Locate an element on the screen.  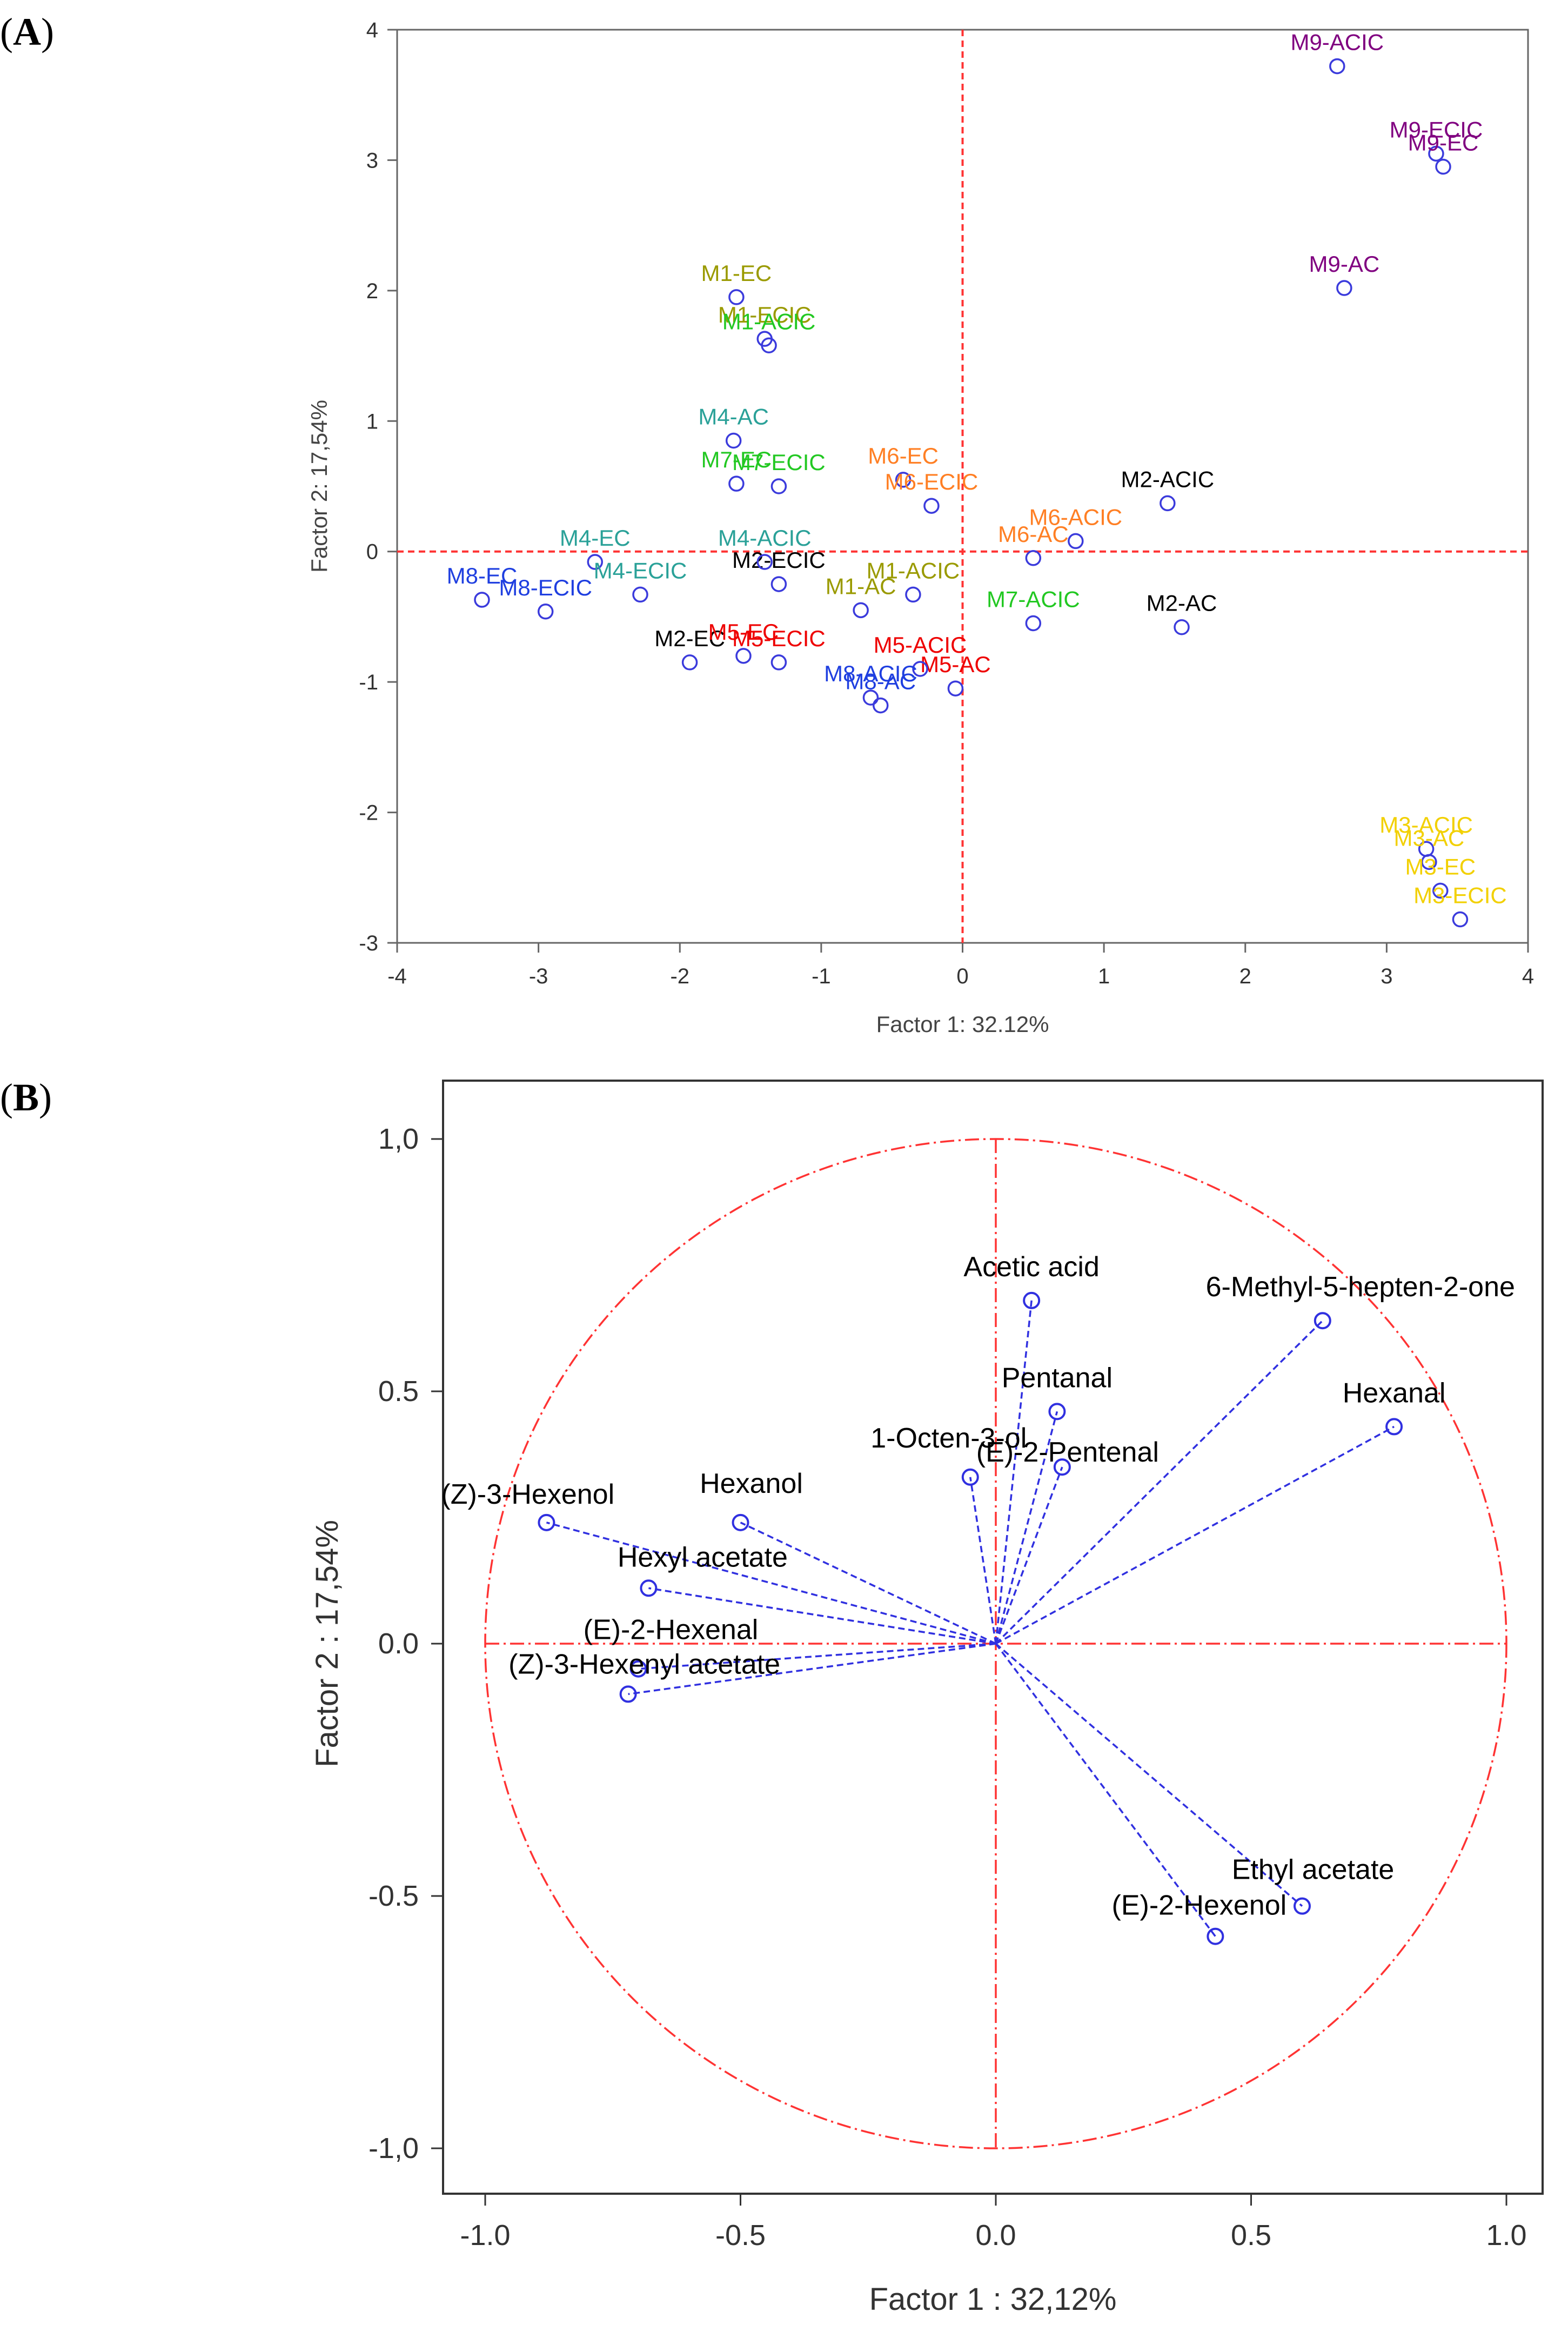
loading-label-1-octen-3-ol: 1-Octen-3-ol is located at coordinates (948, 1438).